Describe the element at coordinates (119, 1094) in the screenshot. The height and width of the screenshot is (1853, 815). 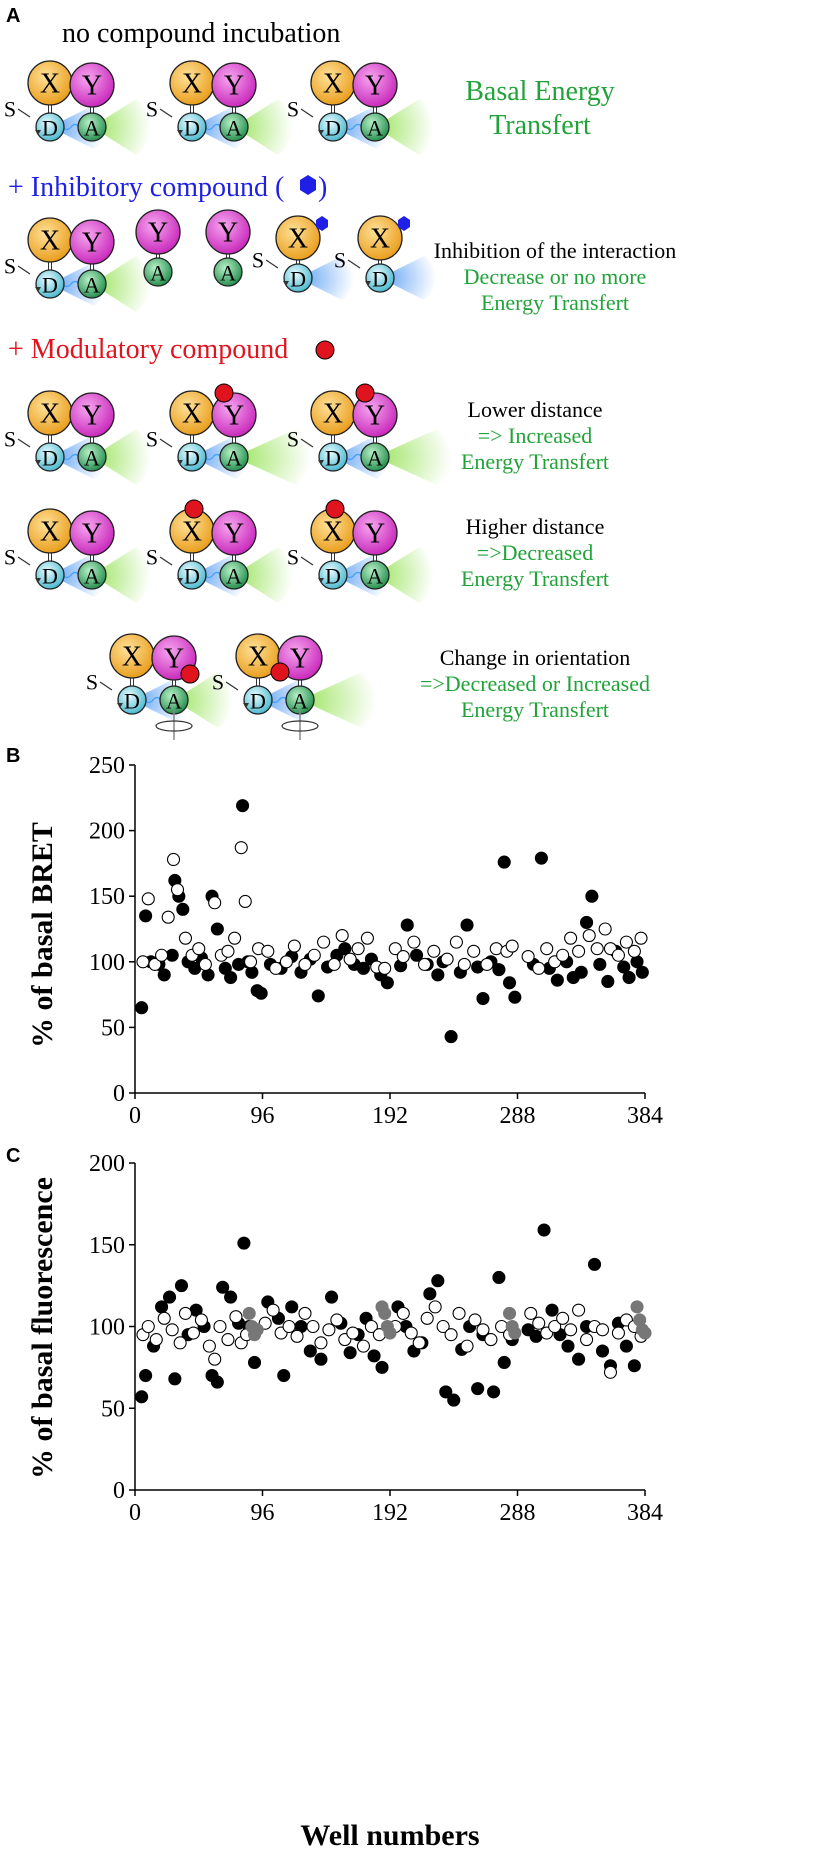
I see `b-ytick-label: 0` at that location.